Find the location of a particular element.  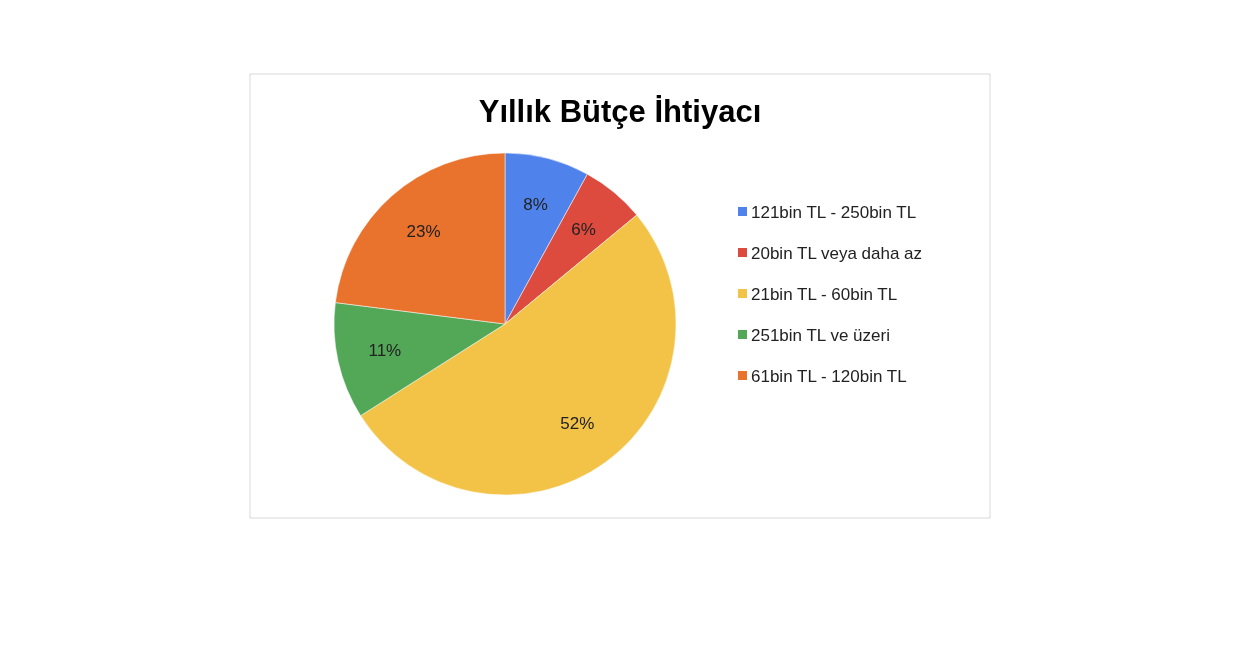

data-label: 23% is located at coordinates (423, 232).